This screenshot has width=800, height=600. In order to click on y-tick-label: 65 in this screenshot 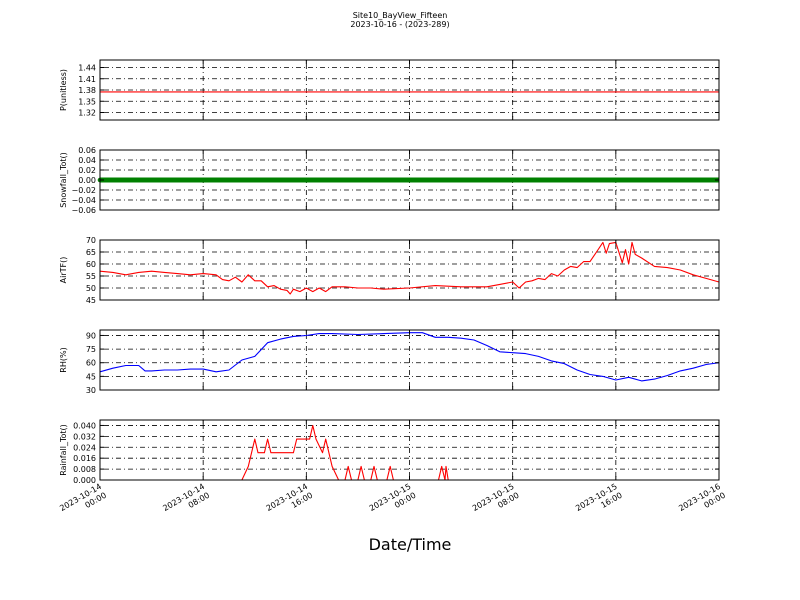, I will do `click(91, 252)`.